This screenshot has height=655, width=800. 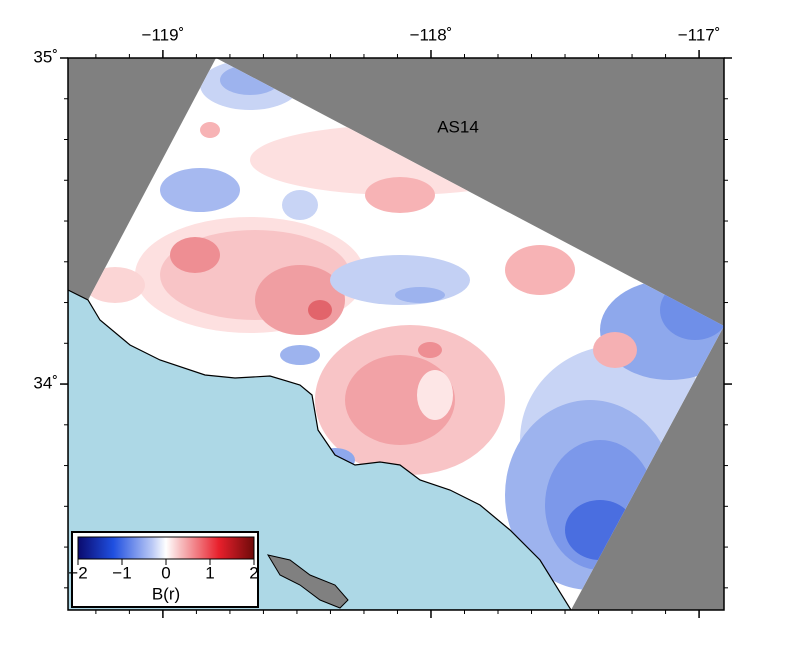 I want to click on map-label: AS14, so click(x=458, y=126).